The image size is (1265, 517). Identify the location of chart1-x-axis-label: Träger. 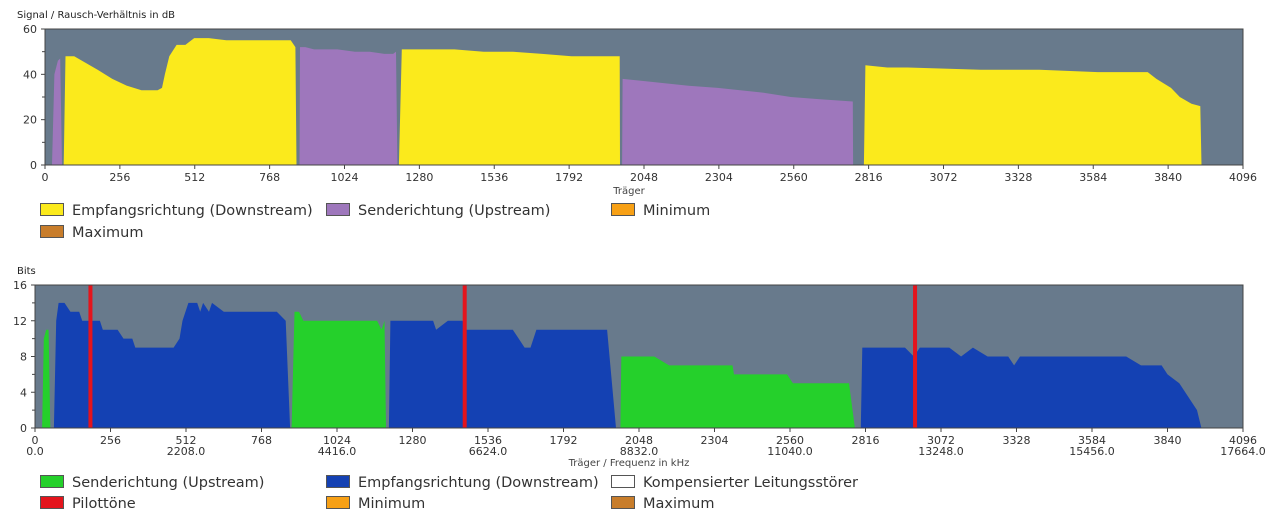
(628, 191).